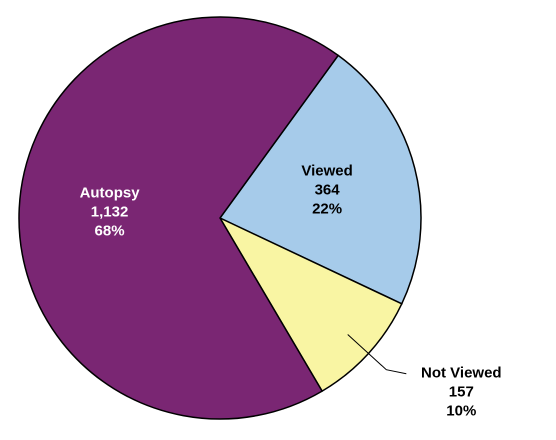  What do you see at coordinates (110, 212) in the screenshot?
I see `slice-value: 1,132` at bounding box center [110, 212].